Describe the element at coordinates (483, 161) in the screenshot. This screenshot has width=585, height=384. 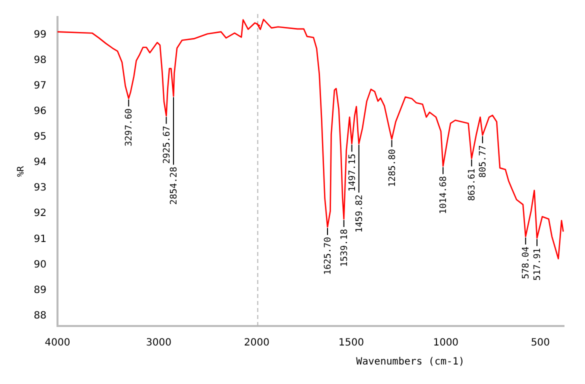
I see `annotation: 805.77` at that location.